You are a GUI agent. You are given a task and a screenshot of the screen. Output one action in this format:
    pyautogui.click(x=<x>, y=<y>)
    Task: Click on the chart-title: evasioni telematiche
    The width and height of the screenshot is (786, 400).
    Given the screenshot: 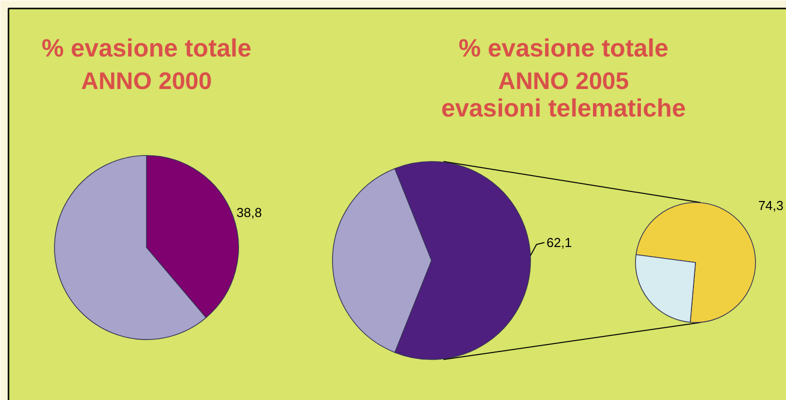 What is the action you would take?
    pyautogui.click(x=563, y=108)
    